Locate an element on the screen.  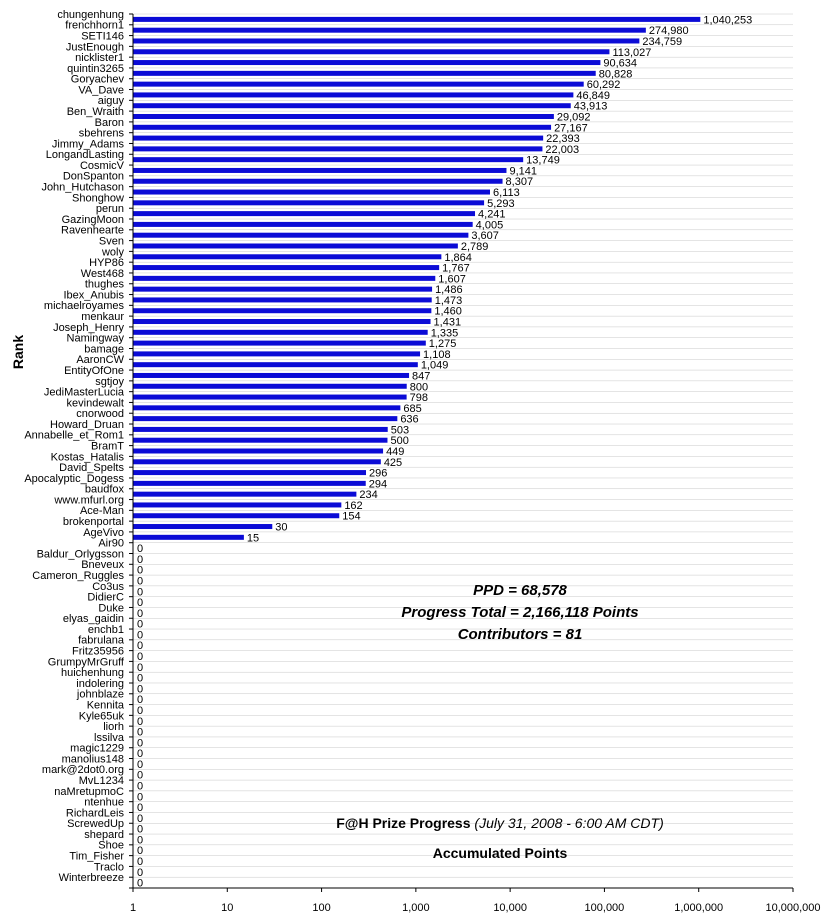
category-label: Kennita is located at coordinates (106, 705).